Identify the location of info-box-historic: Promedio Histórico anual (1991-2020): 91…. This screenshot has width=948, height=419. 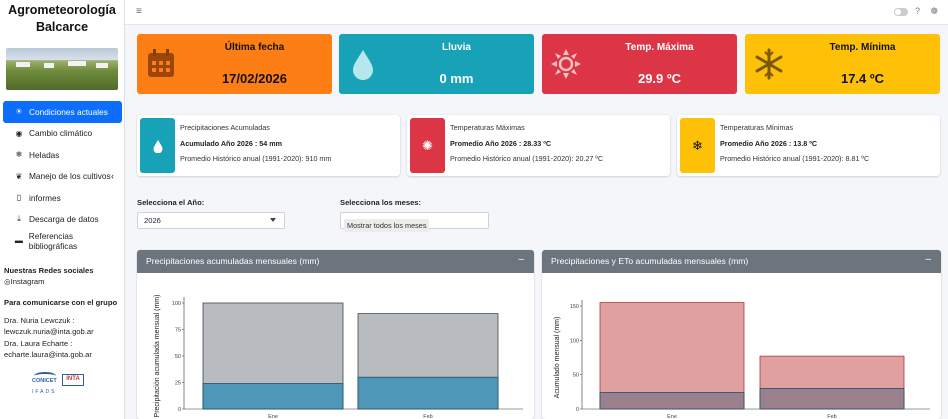
(256, 158).